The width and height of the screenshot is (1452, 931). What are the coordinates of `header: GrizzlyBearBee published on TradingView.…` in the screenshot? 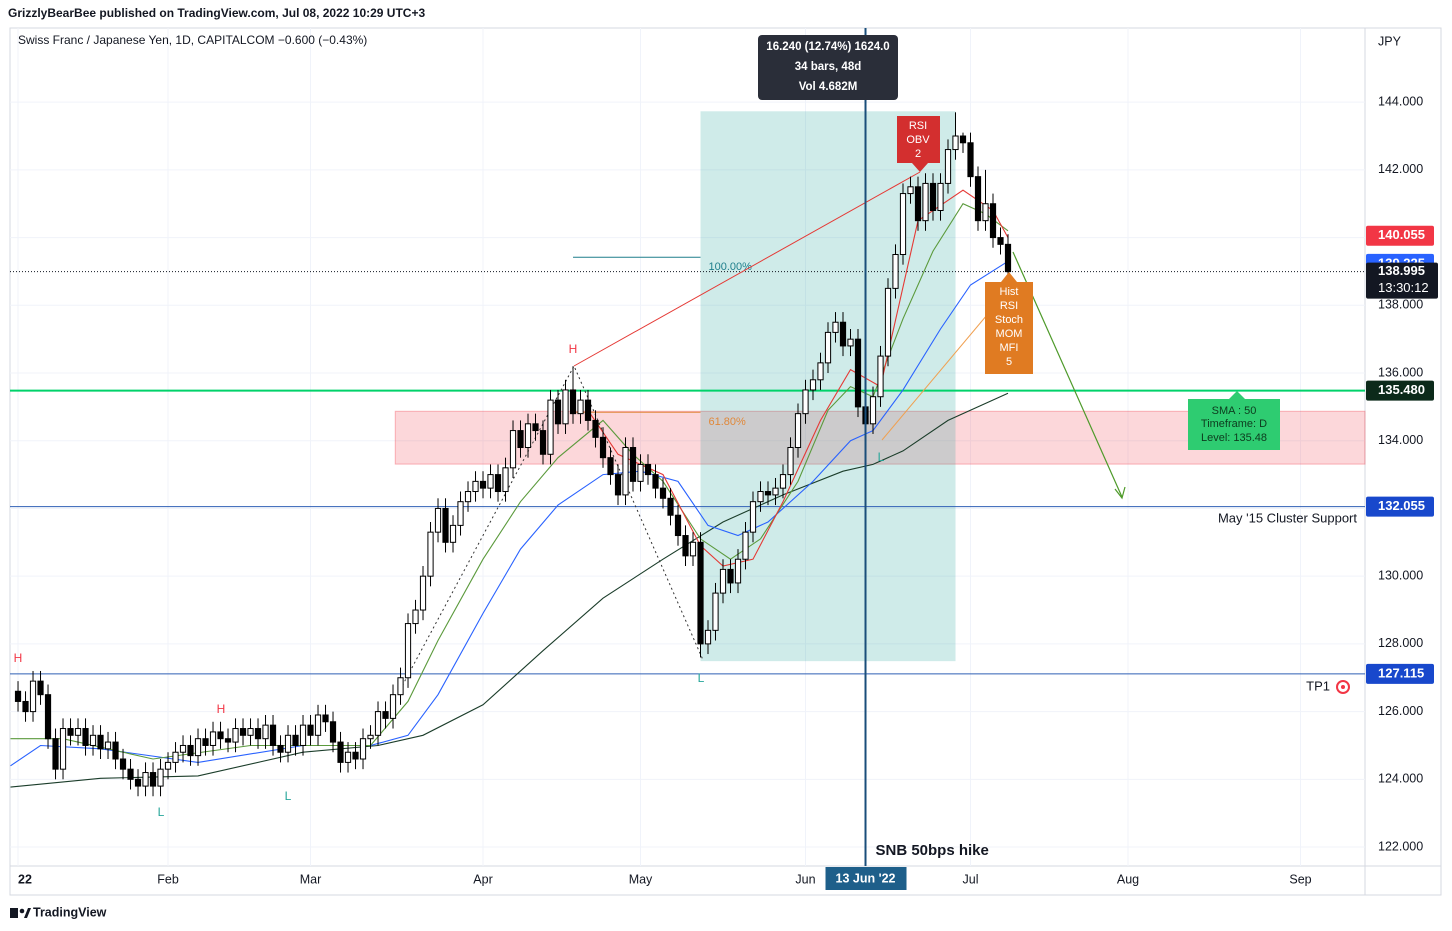 It's located at (216, 13).